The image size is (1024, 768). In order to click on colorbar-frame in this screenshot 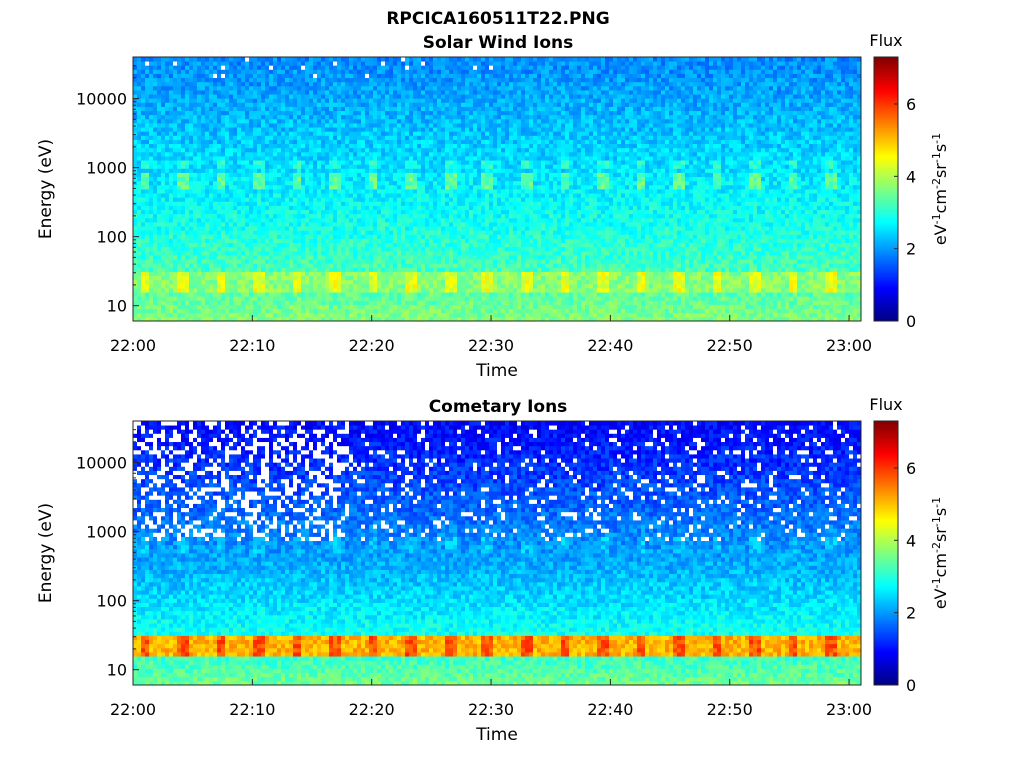, I will do `click(886, 553)`.